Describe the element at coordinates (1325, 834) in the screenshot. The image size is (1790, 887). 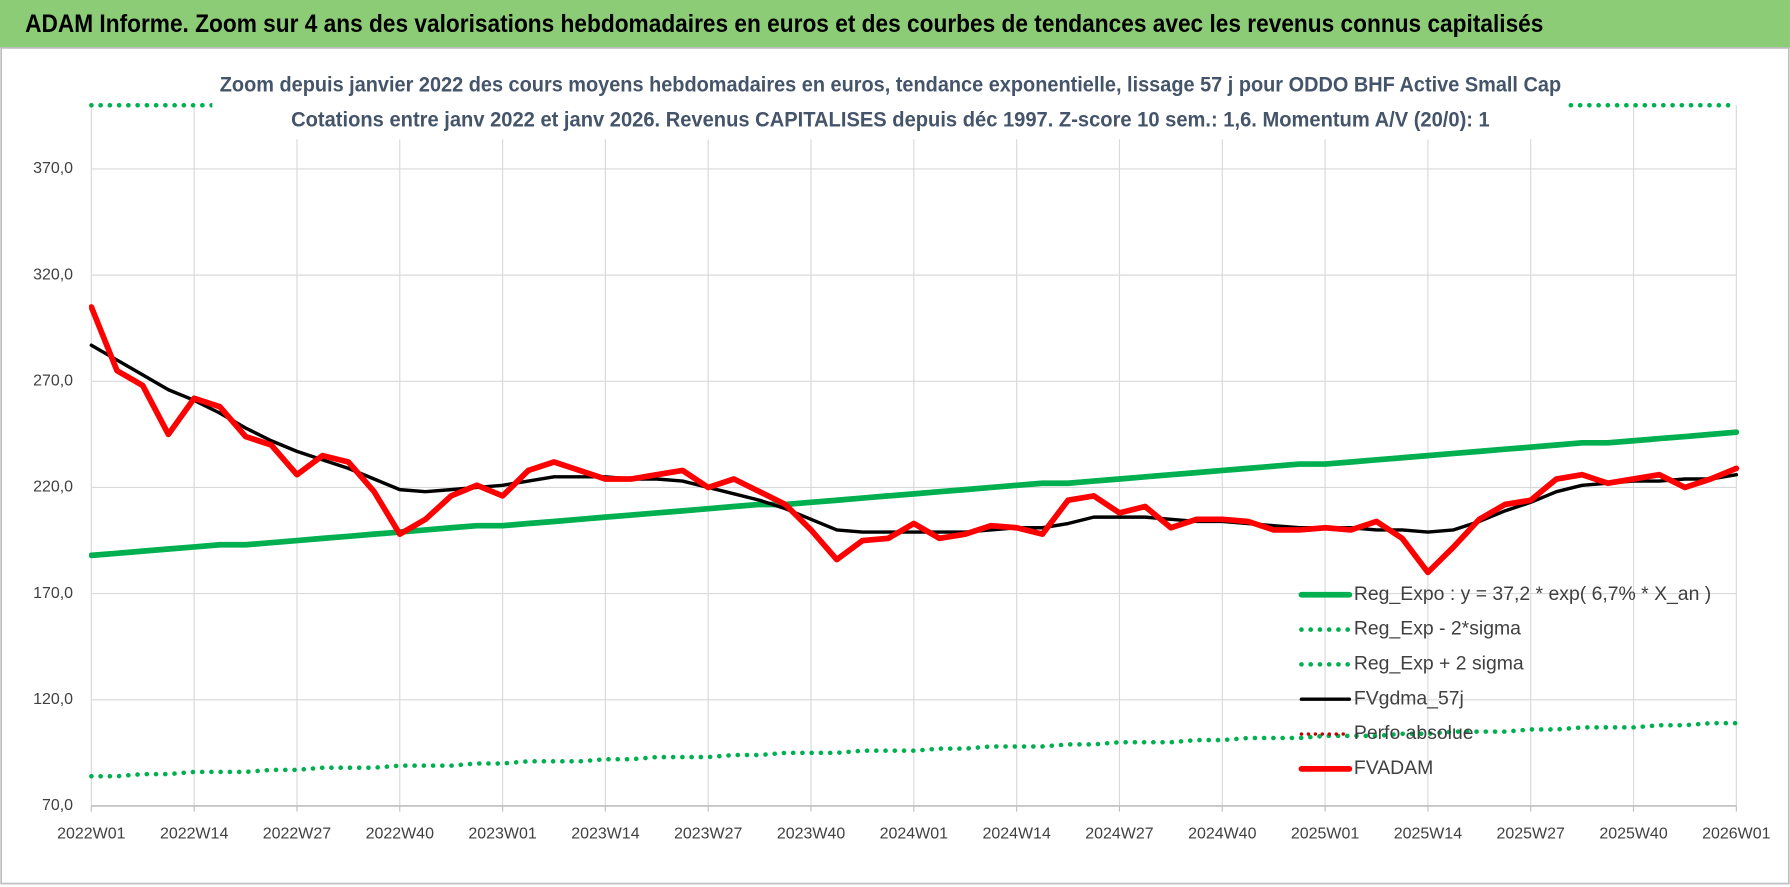
I see `x-tick-label: 2025W01` at that location.